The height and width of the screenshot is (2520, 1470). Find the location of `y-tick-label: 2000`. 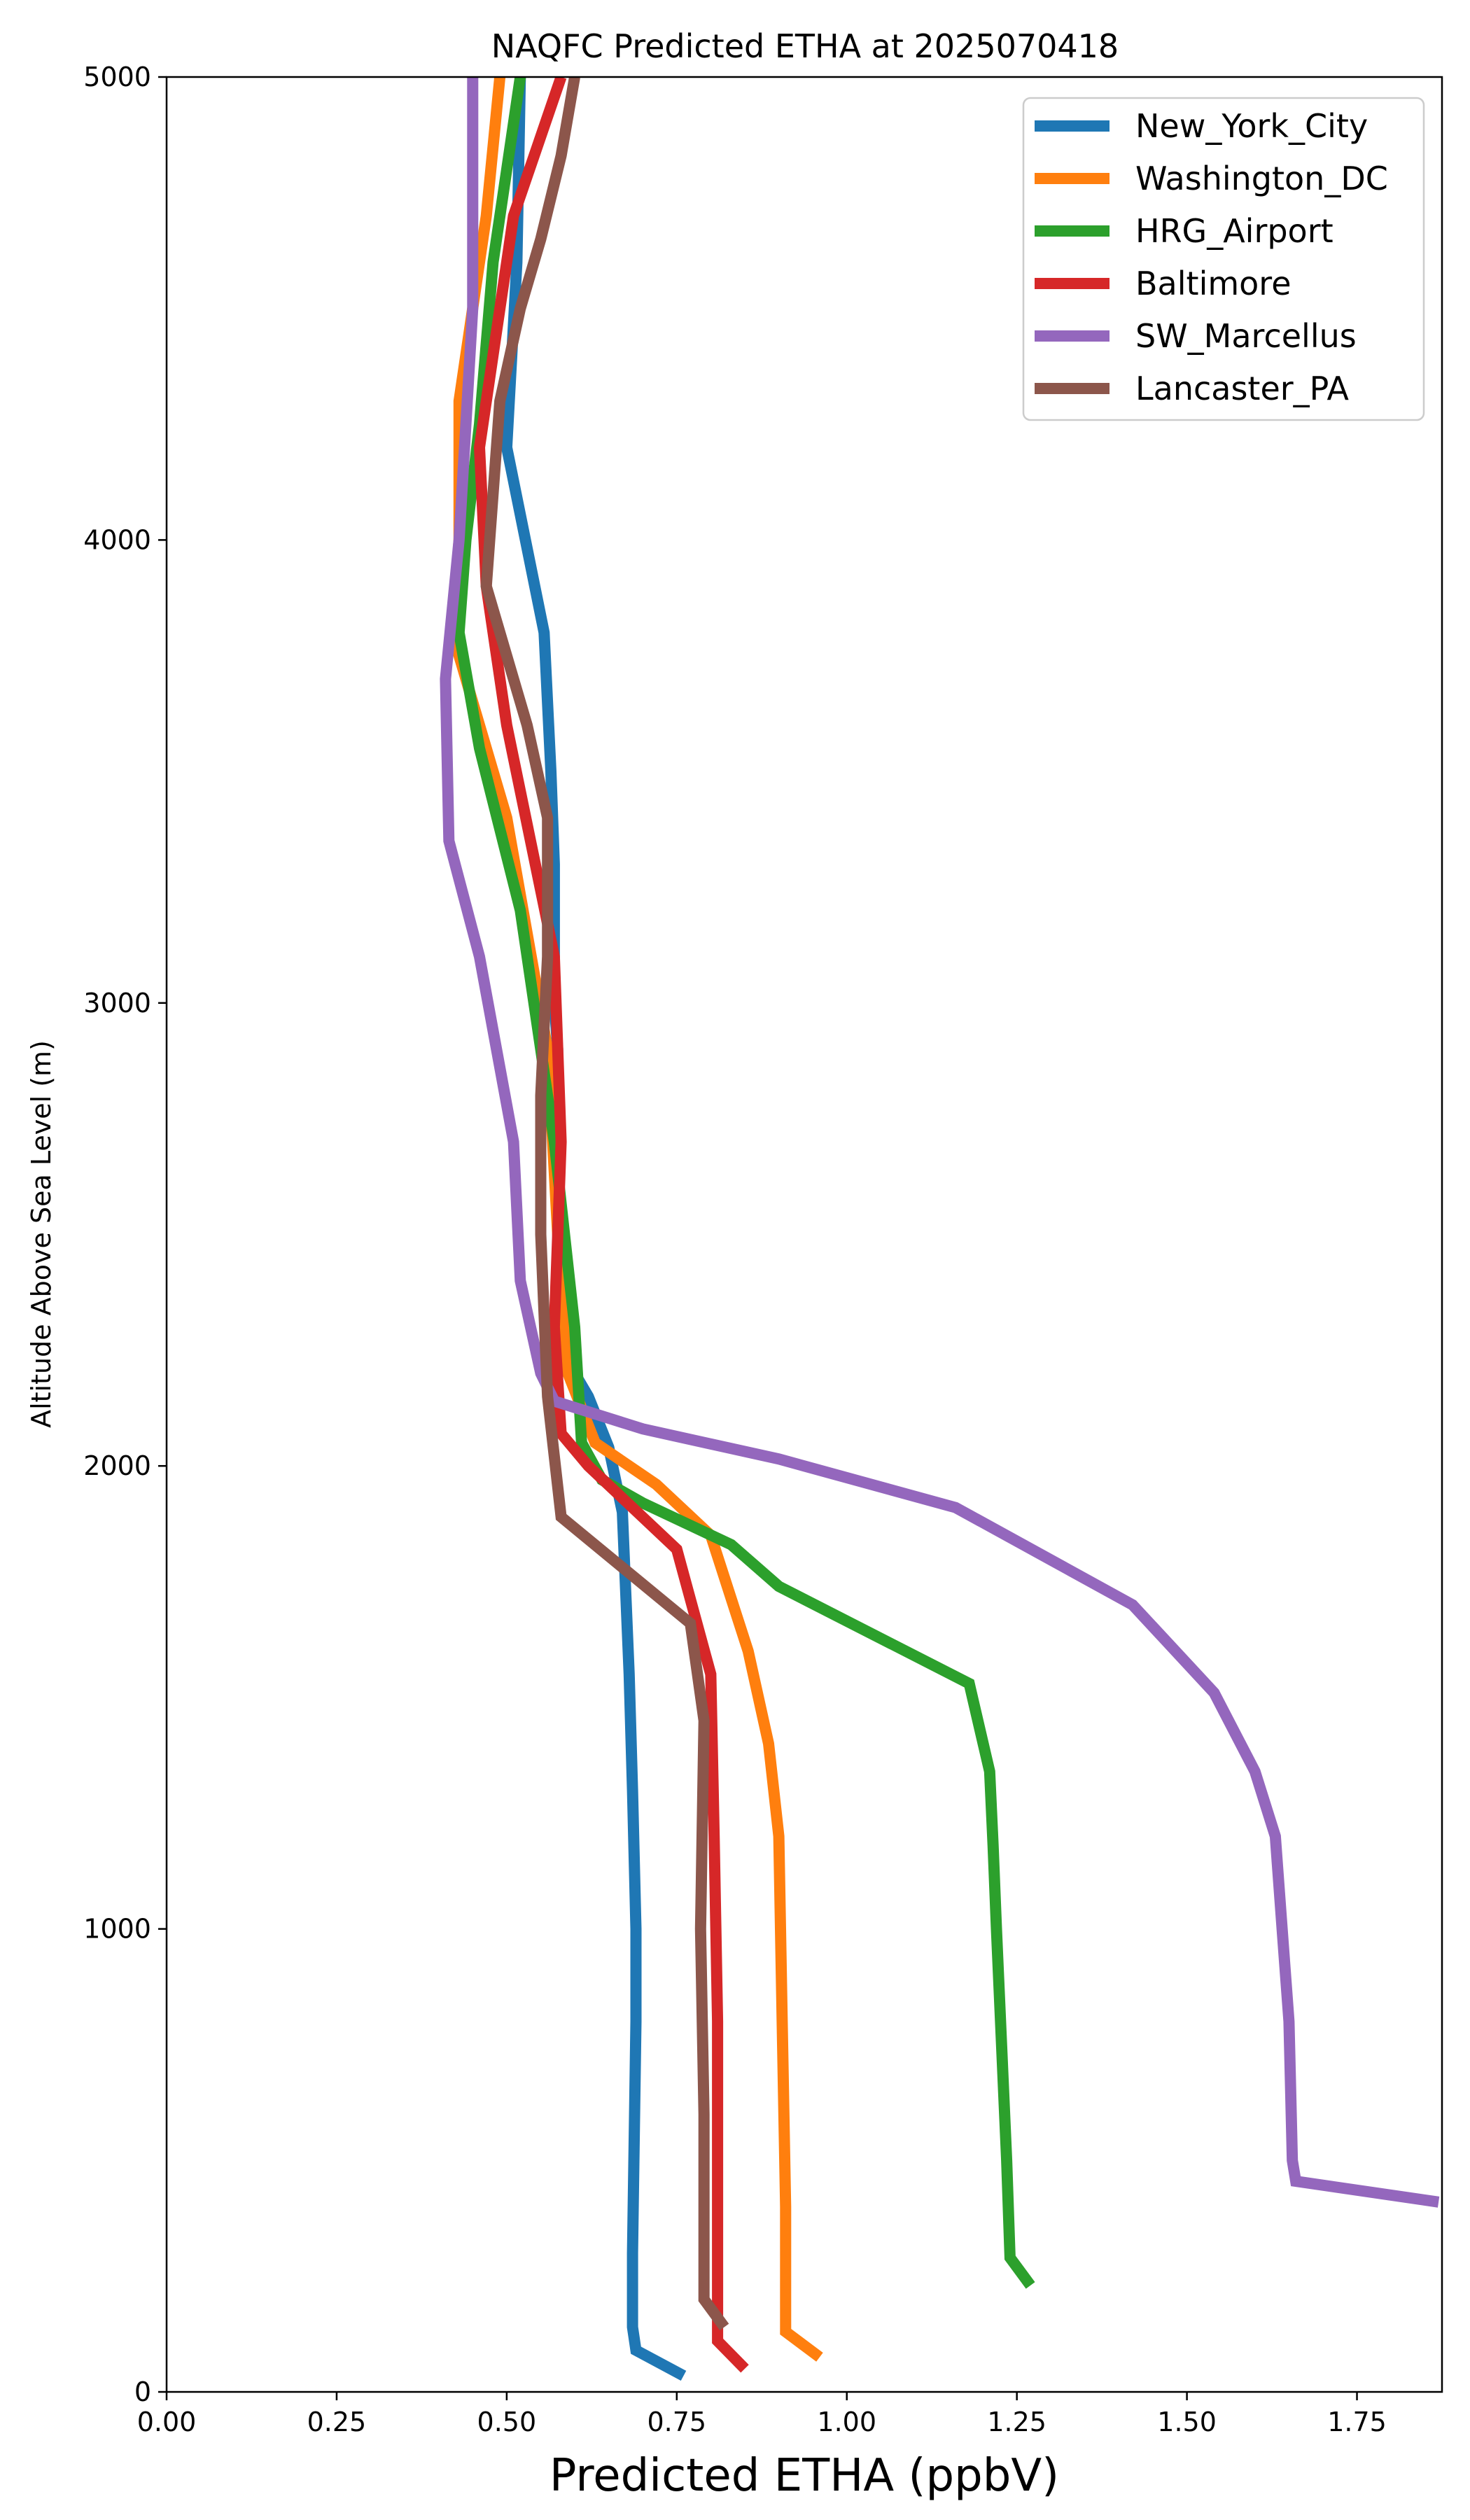

y-tick-label: 2000 is located at coordinates (117, 1465).